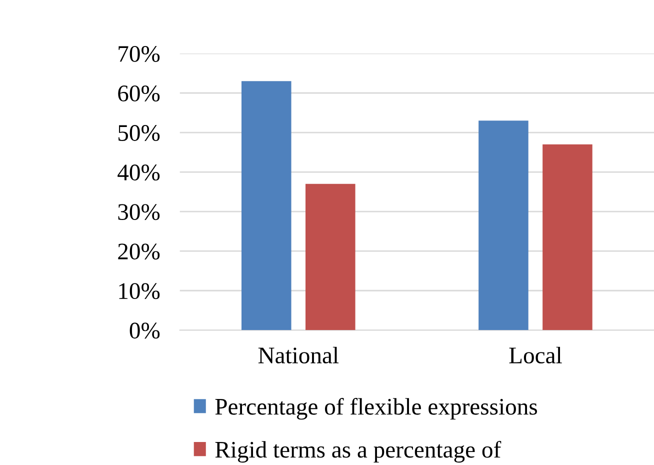 Image resolution: width=654 pixels, height=465 pixels. What do you see at coordinates (139, 252) in the screenshot?
I see `y-tick-label: 20%` at bounding box center [139, 252].